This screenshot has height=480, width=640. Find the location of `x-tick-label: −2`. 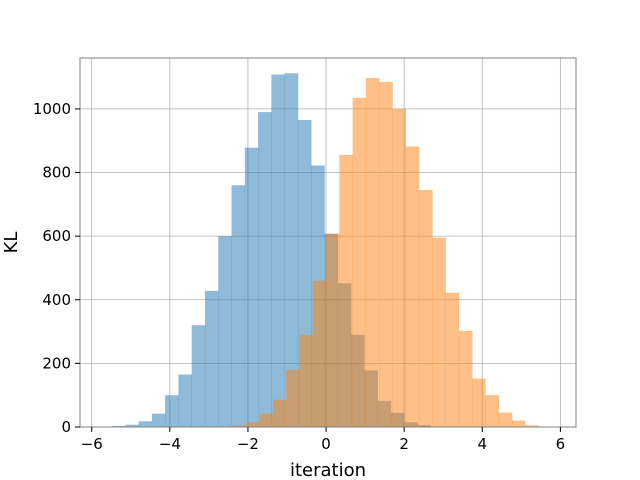

x-tick-label: −2 is located at coordinates (248, 444).